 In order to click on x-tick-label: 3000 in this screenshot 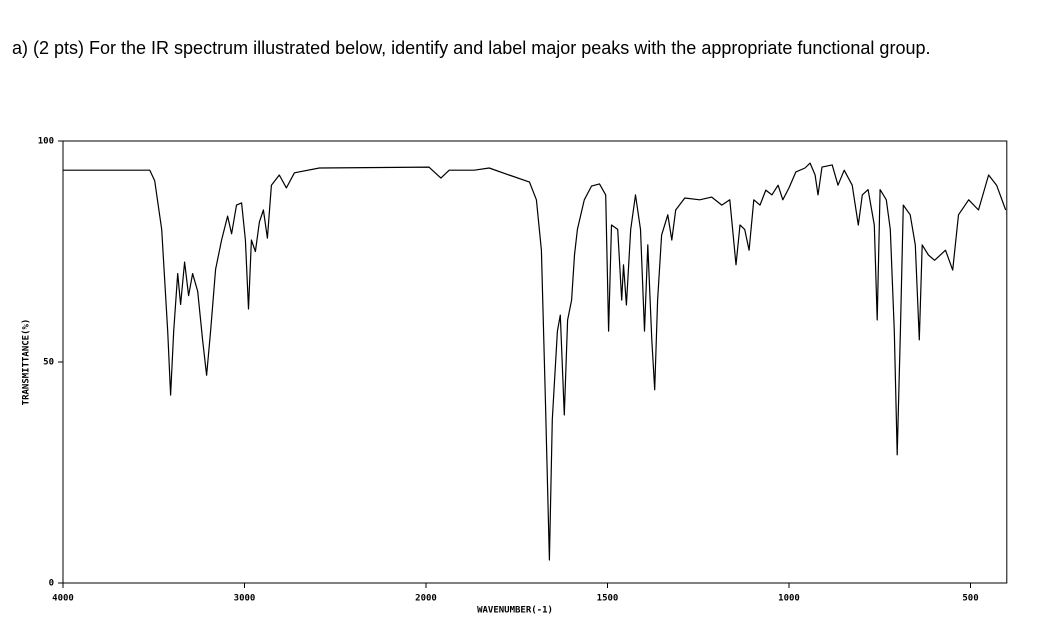, I will do `click(245, 599)`.